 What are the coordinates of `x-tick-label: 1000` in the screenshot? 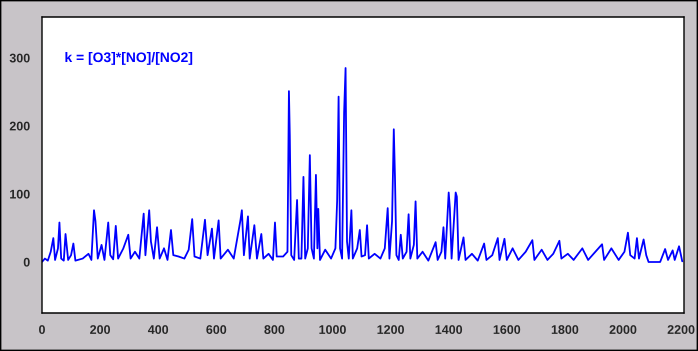 It's located at (332, 329).